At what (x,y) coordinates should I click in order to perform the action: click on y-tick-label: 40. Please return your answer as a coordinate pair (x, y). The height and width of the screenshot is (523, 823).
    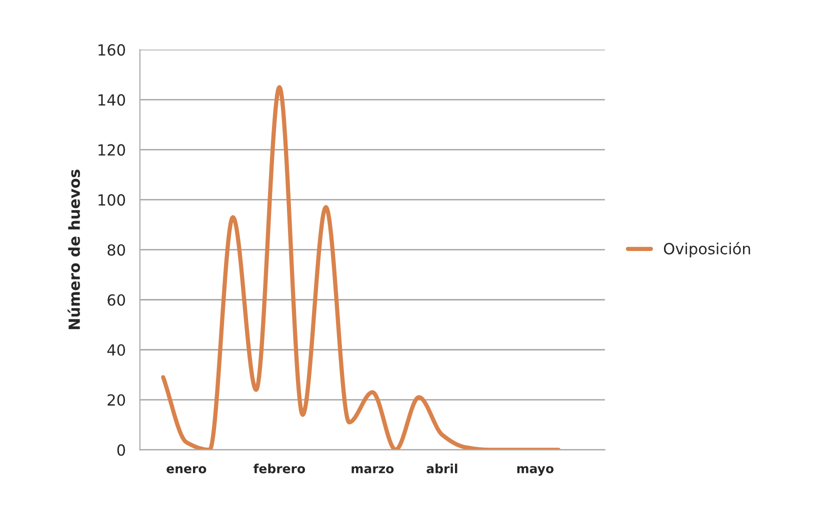
    Looking at the image, I should click on (116, 350).